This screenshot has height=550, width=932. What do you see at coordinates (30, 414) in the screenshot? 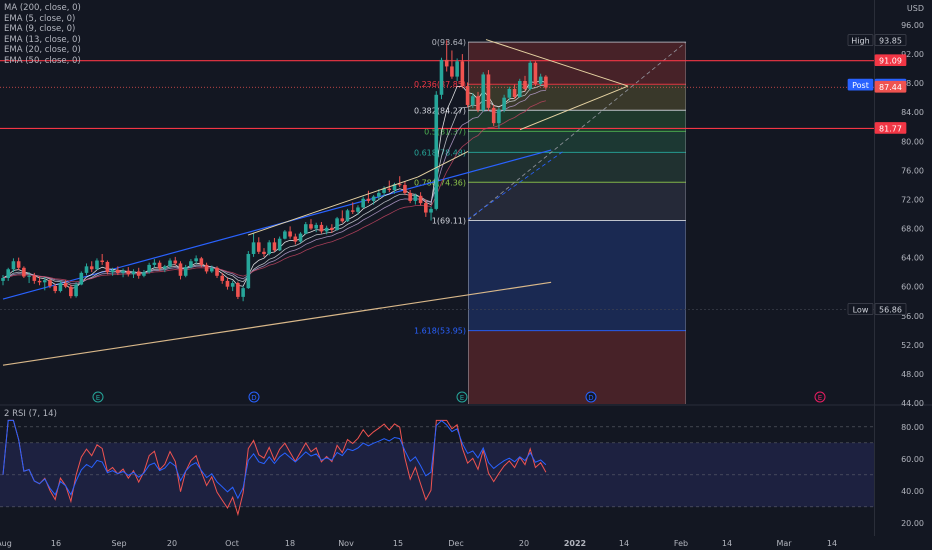
I see `rsi-legend: 2 RSI (7, 14)` at bounding box center [30, 414].